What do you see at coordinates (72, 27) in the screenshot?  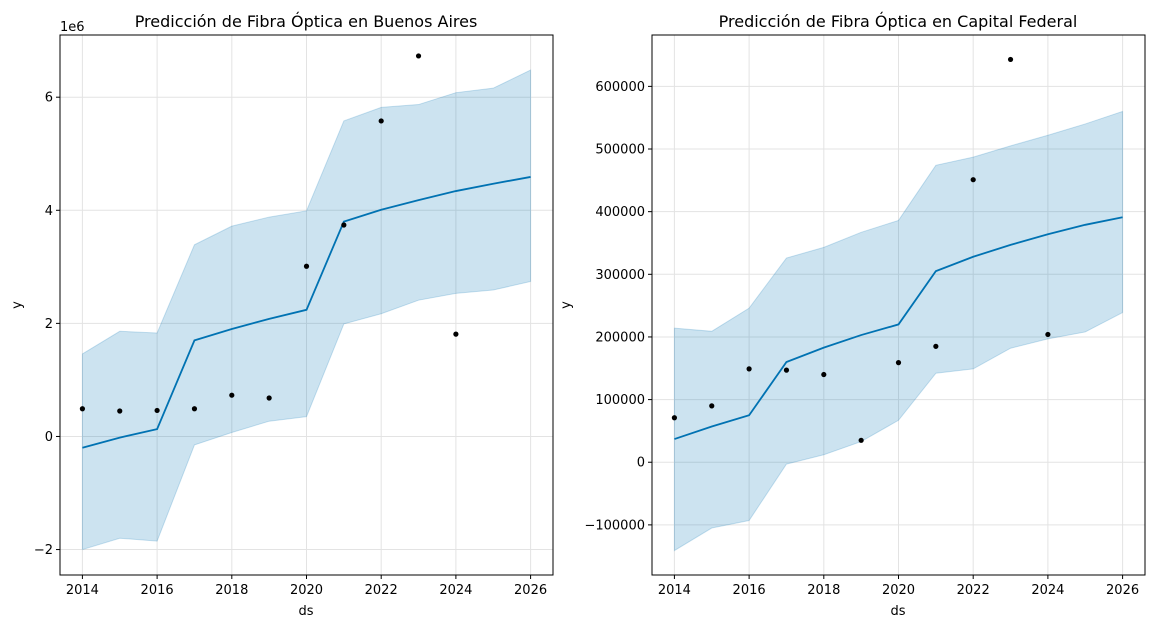 I see `y-axis-offset-label: 1e6` at bounding box center [72, 27].